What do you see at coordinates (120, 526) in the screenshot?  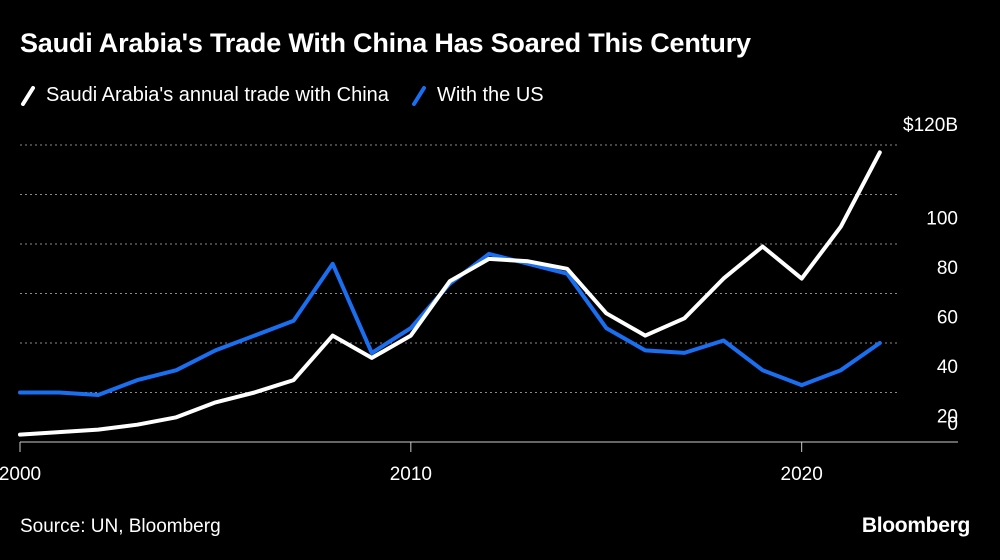 I see `source-note: Source: UN, Bloomberg` at bounding box center [120, 526].